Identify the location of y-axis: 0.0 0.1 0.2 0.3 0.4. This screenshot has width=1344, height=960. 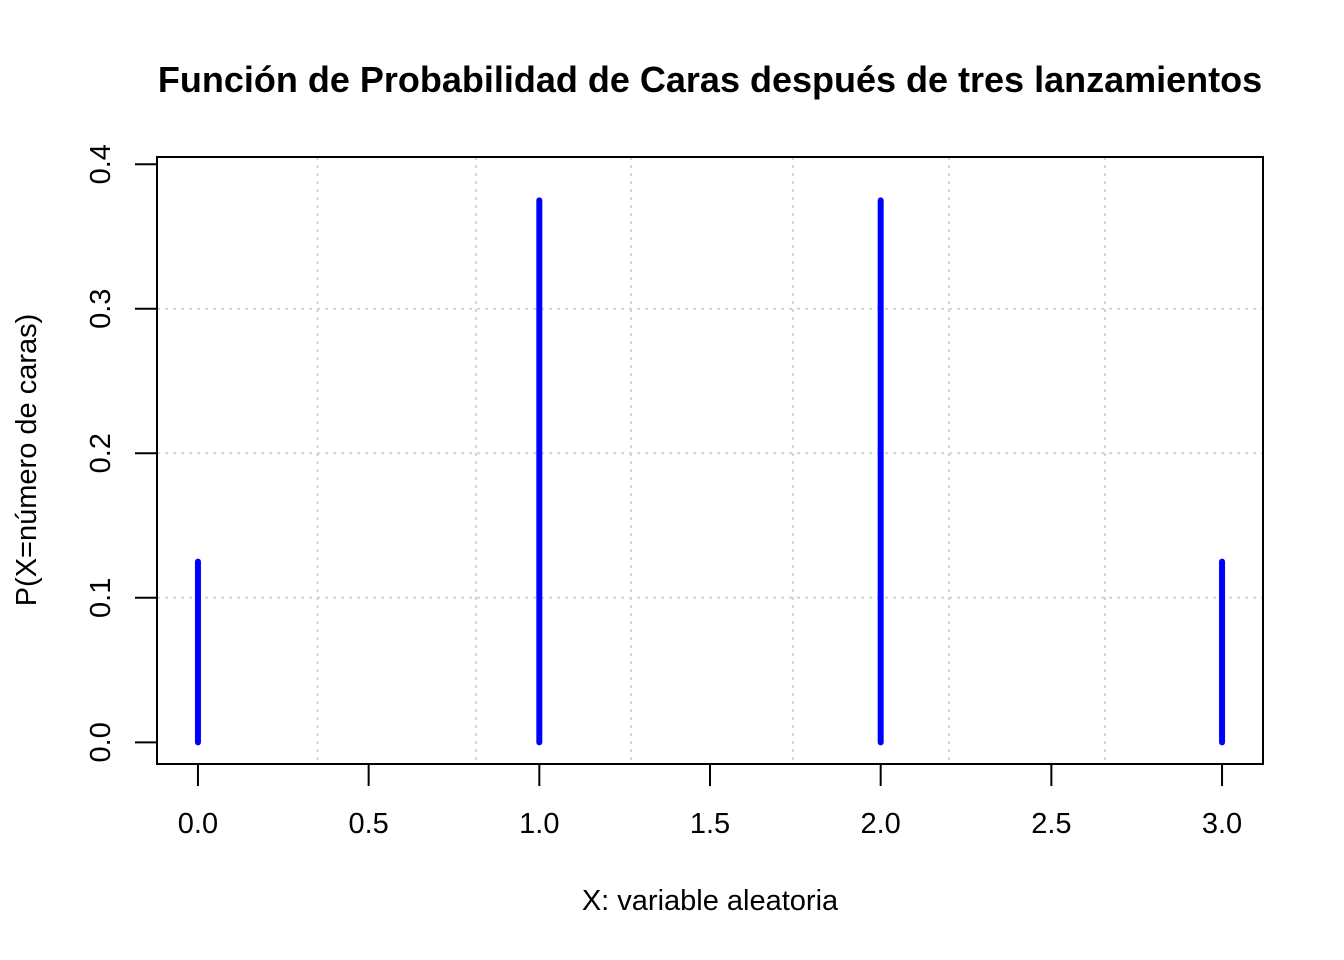
(121, 453).